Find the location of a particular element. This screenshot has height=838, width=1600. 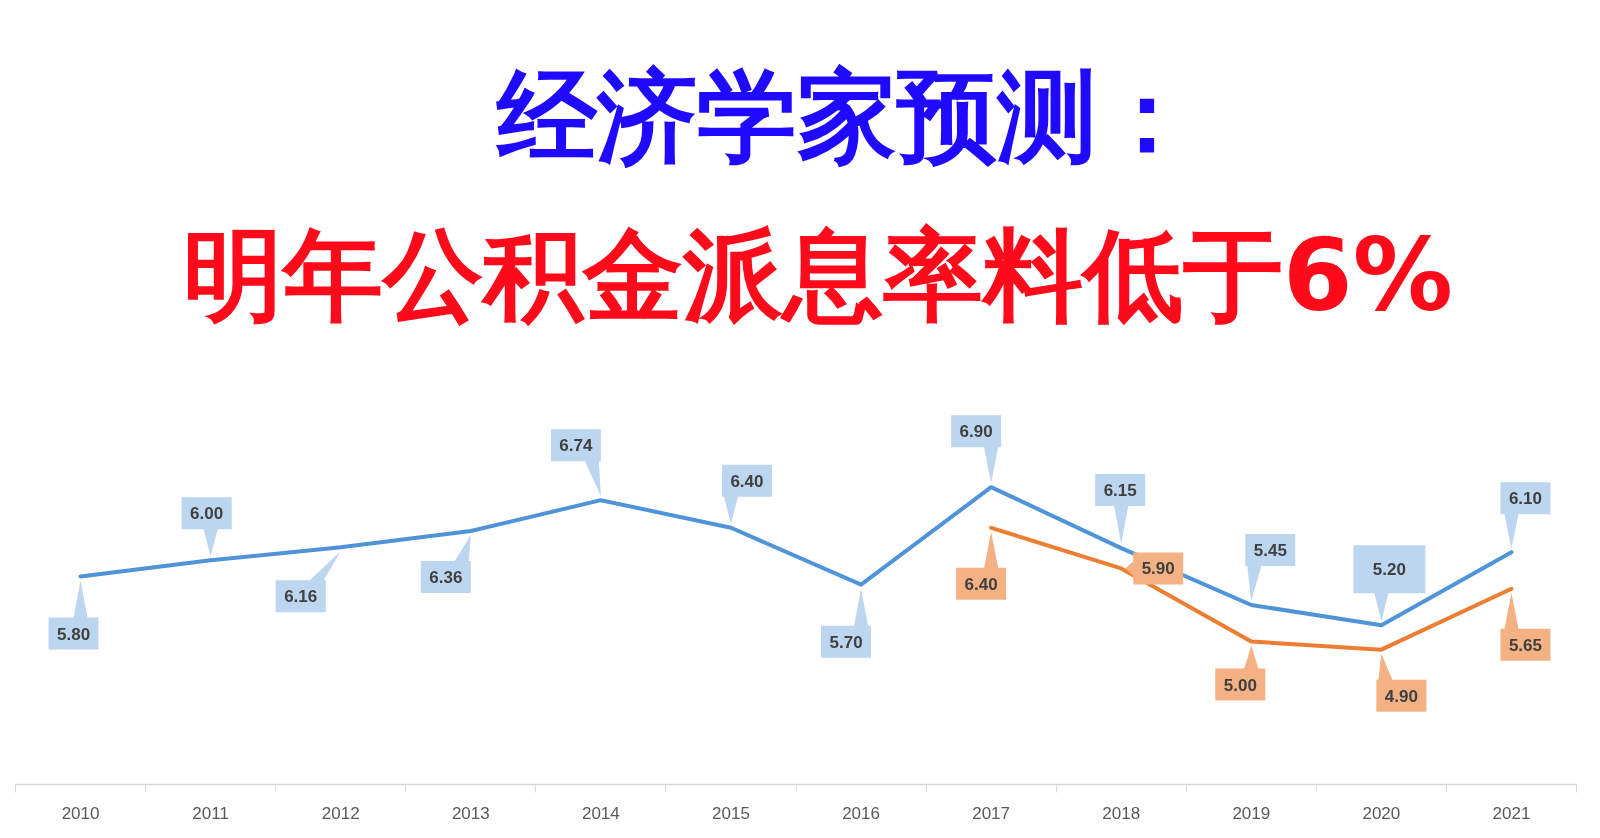

data-label: 5.70 is located at coordinates (846, 642).